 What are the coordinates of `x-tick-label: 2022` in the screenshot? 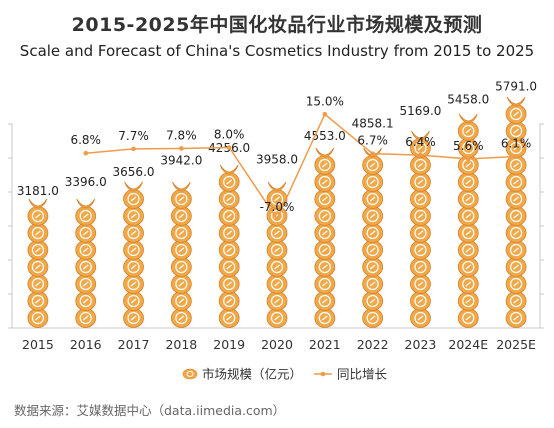 It's located at (373, 344).